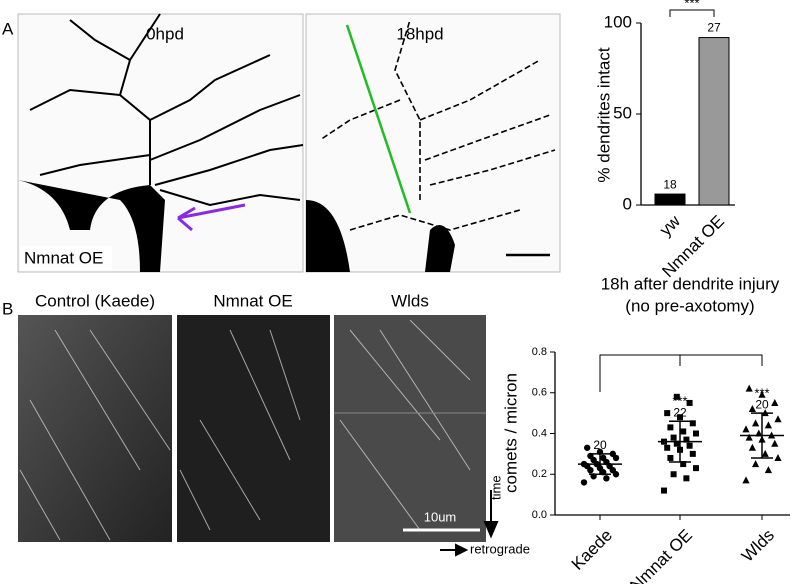 The width and height of the screenshot is (793, 584). What do you see at coordinates (440, 516) in the screenshot?
I see `scale-label: 10um` at bounding box center [440, 516].